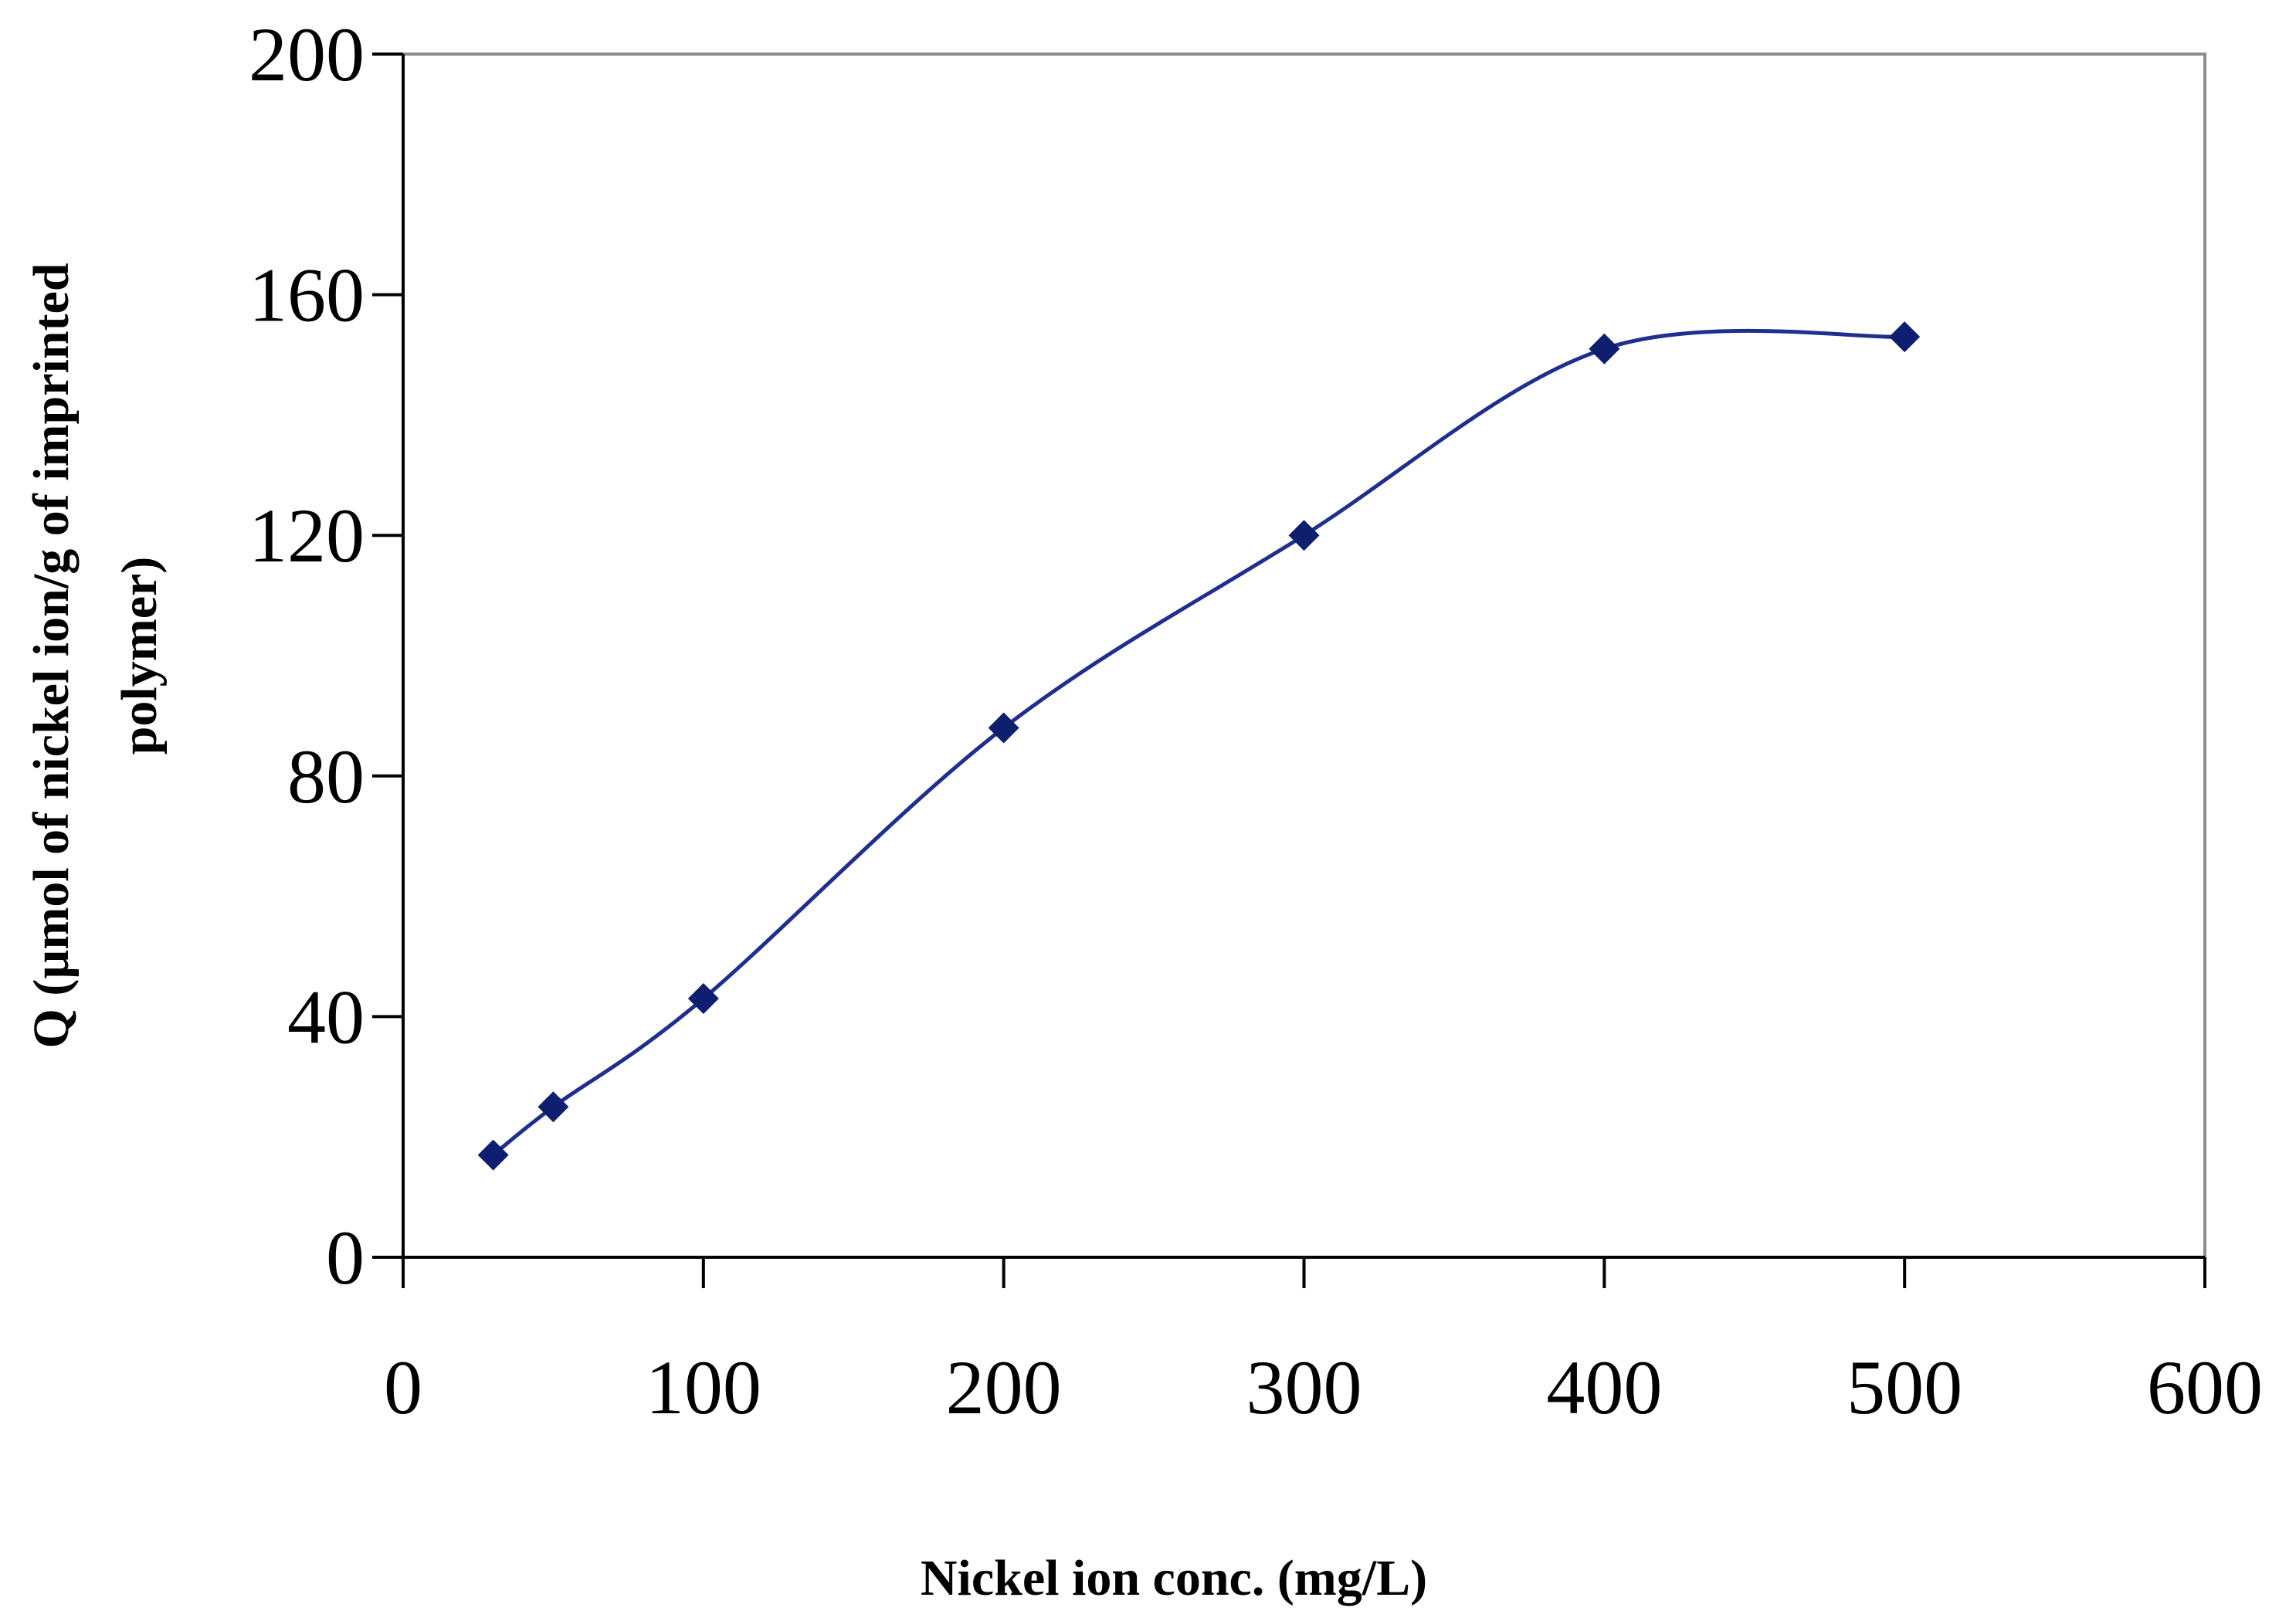 This screenshot has height=1621, width=2296. Describe the element at coordinates (1004, 1387) in the screenshot. I see `x-tick-label: 200` at that location.